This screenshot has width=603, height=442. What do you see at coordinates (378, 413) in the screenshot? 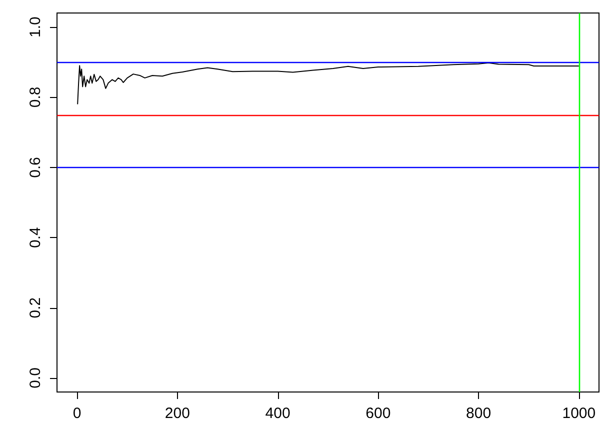
I see `x-tick-label: 600` at bounding box center [378, 413].